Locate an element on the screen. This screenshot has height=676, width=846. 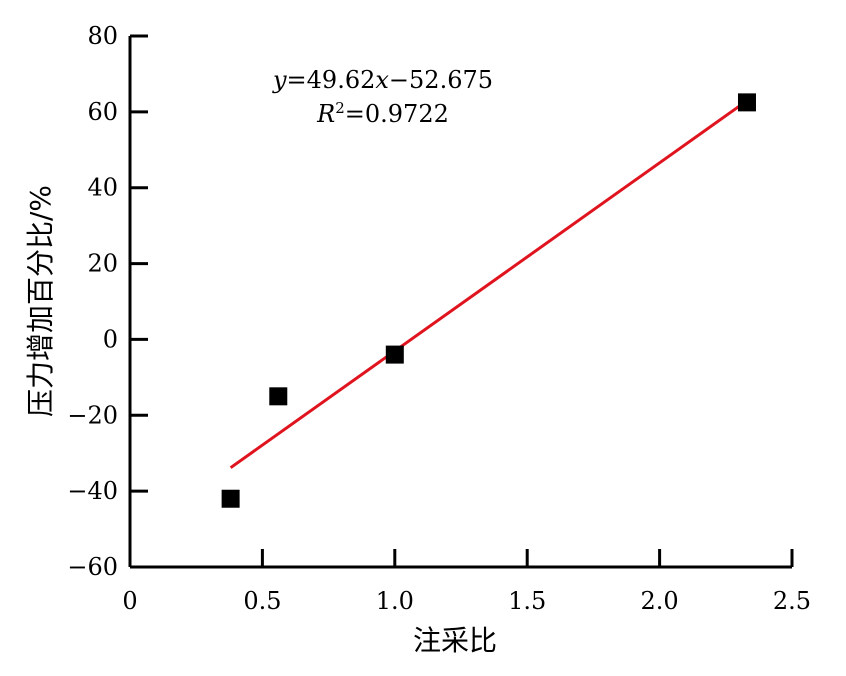
y-tick-label: −40 is located at coordinates (92, 491).